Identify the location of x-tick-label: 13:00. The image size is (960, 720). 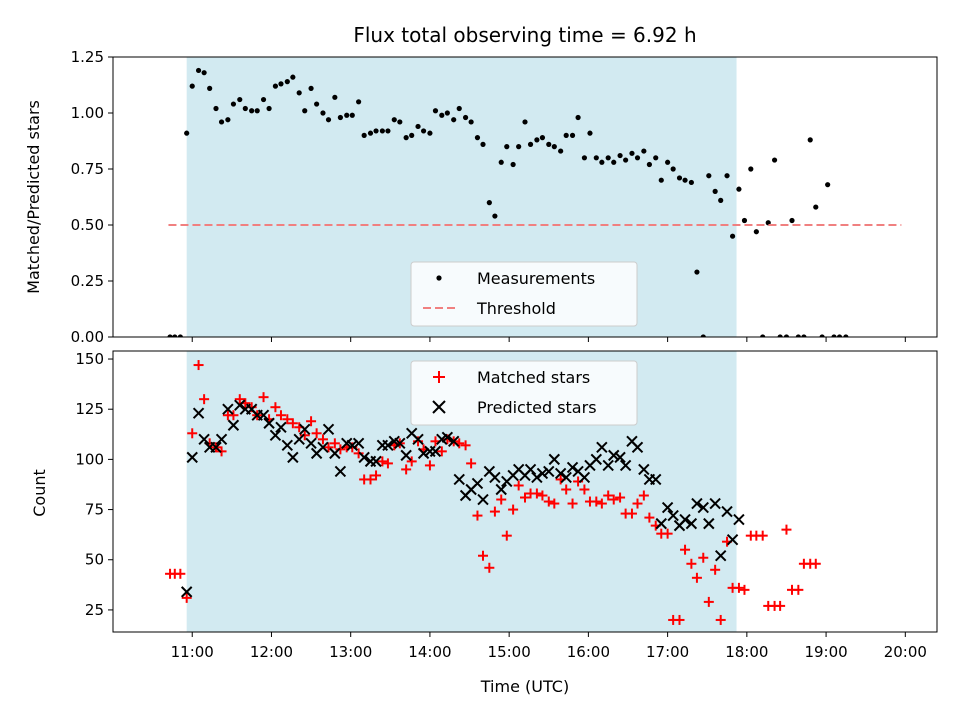
(350, 652).